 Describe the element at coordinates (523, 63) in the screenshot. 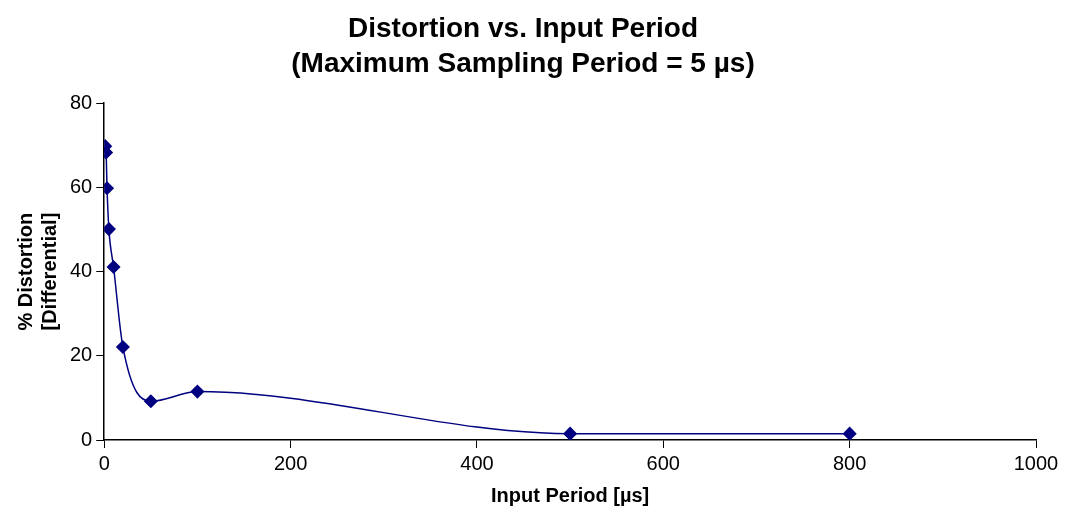

I see `chart-subtitle: (Maximum Sampling Period = 5 µs)` at that location.